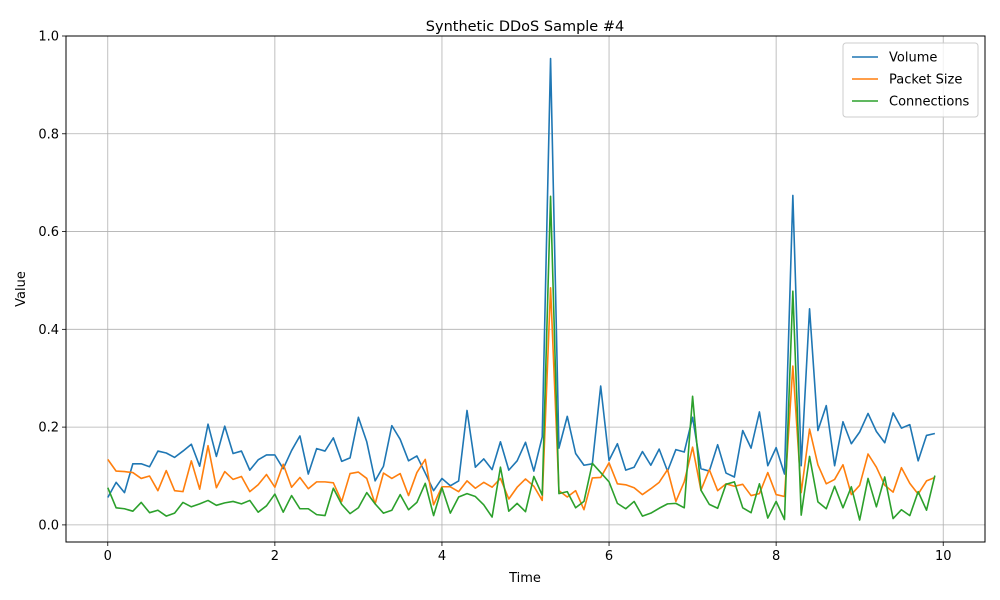 The image size is (1000, 600). I want to click on y-tick-label: 0.4, so click(48, 330).